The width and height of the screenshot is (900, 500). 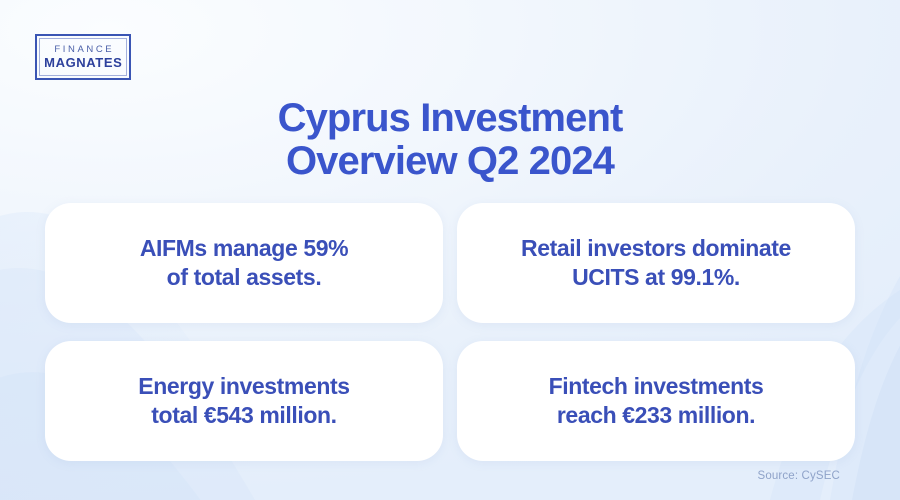 What do you see at coordinates (244, 415) in the screenshot?
I see `stat-card-energy-line-2: total €543 million.` at bounding box center [244, 415].